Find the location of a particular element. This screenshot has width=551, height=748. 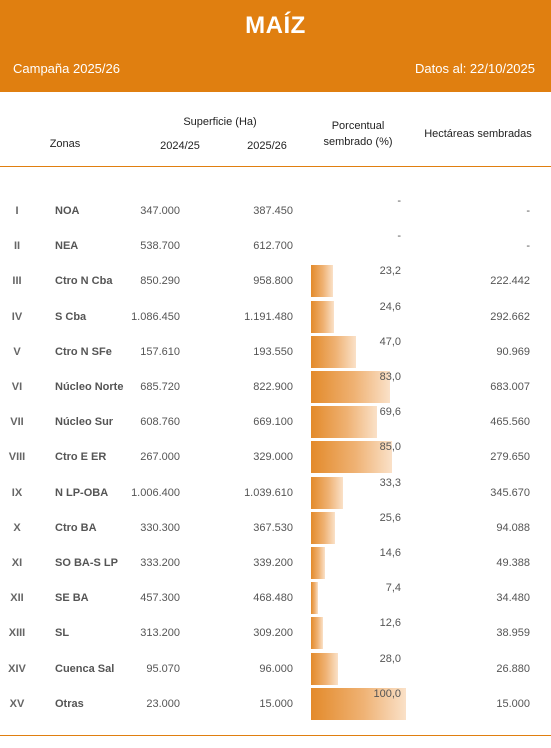

column-header-sembrado: sembrado (%) is located at coordinates (358, 142).